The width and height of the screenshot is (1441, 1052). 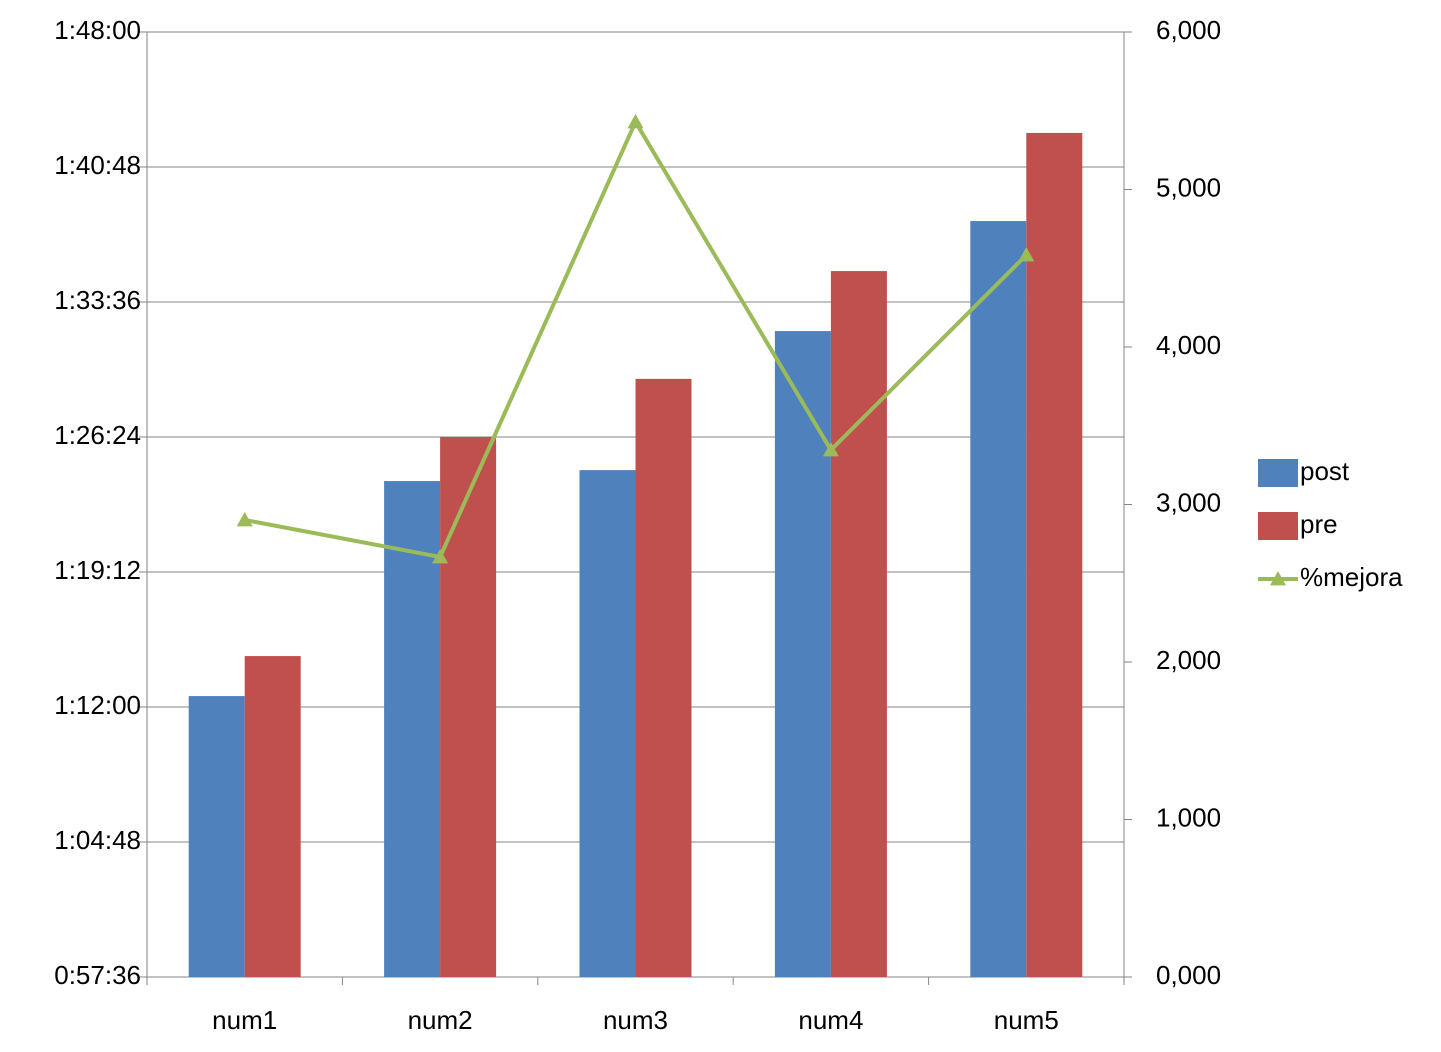 What do you see at coordinates (1188, 502) in the screenshot?
I see `y2-tick-label: 3,000` at bounding box center [1188, 502].